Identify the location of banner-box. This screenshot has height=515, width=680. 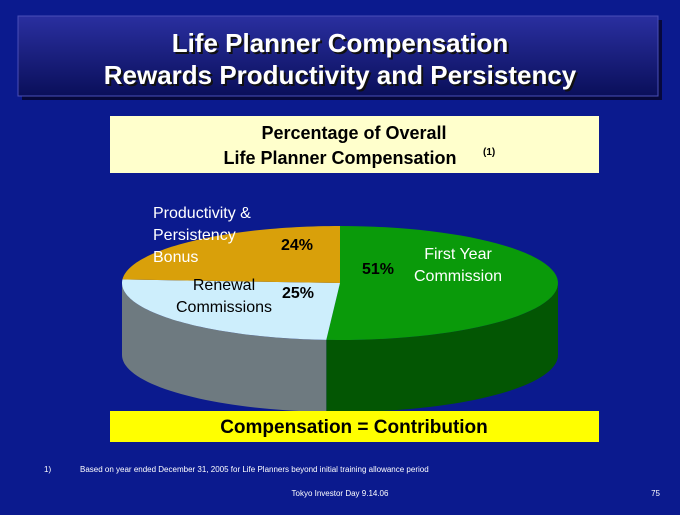
(354, 426).